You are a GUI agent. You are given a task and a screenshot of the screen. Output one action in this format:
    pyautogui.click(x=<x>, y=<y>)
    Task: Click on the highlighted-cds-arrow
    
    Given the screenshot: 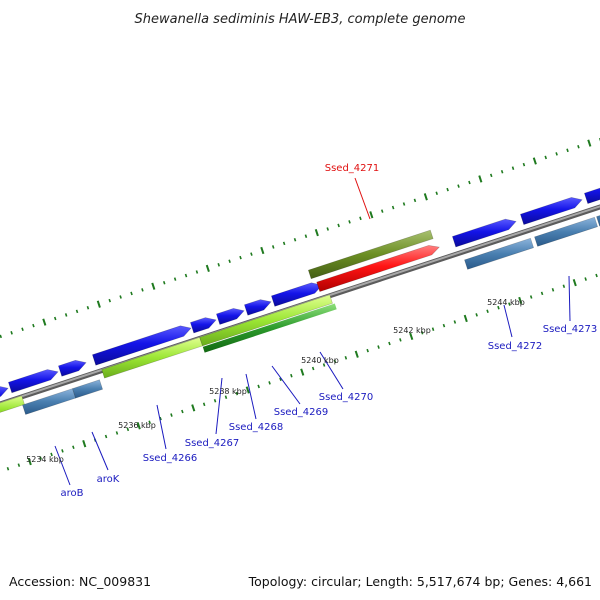 What is the action you would take?
    pyautogui.click(x=378, y=268)
    